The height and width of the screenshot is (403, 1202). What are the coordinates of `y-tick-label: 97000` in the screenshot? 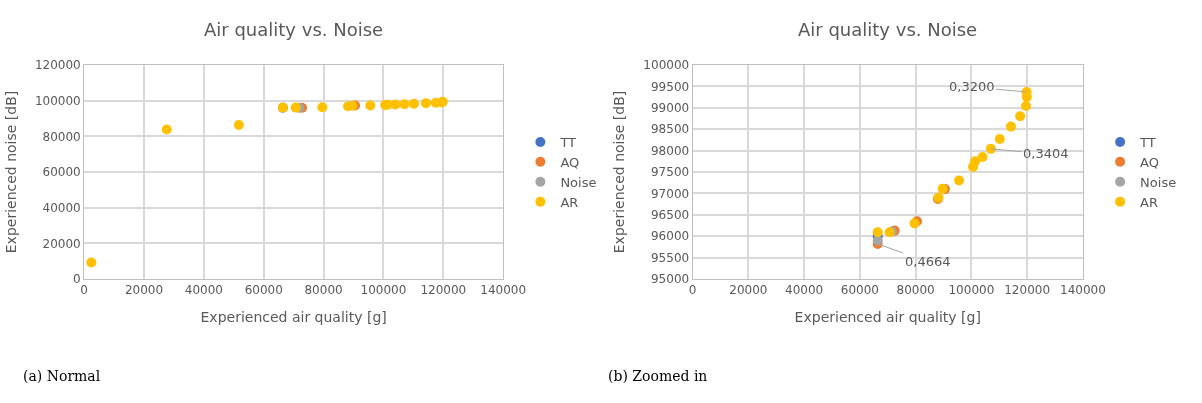 It's located at (670, 193).